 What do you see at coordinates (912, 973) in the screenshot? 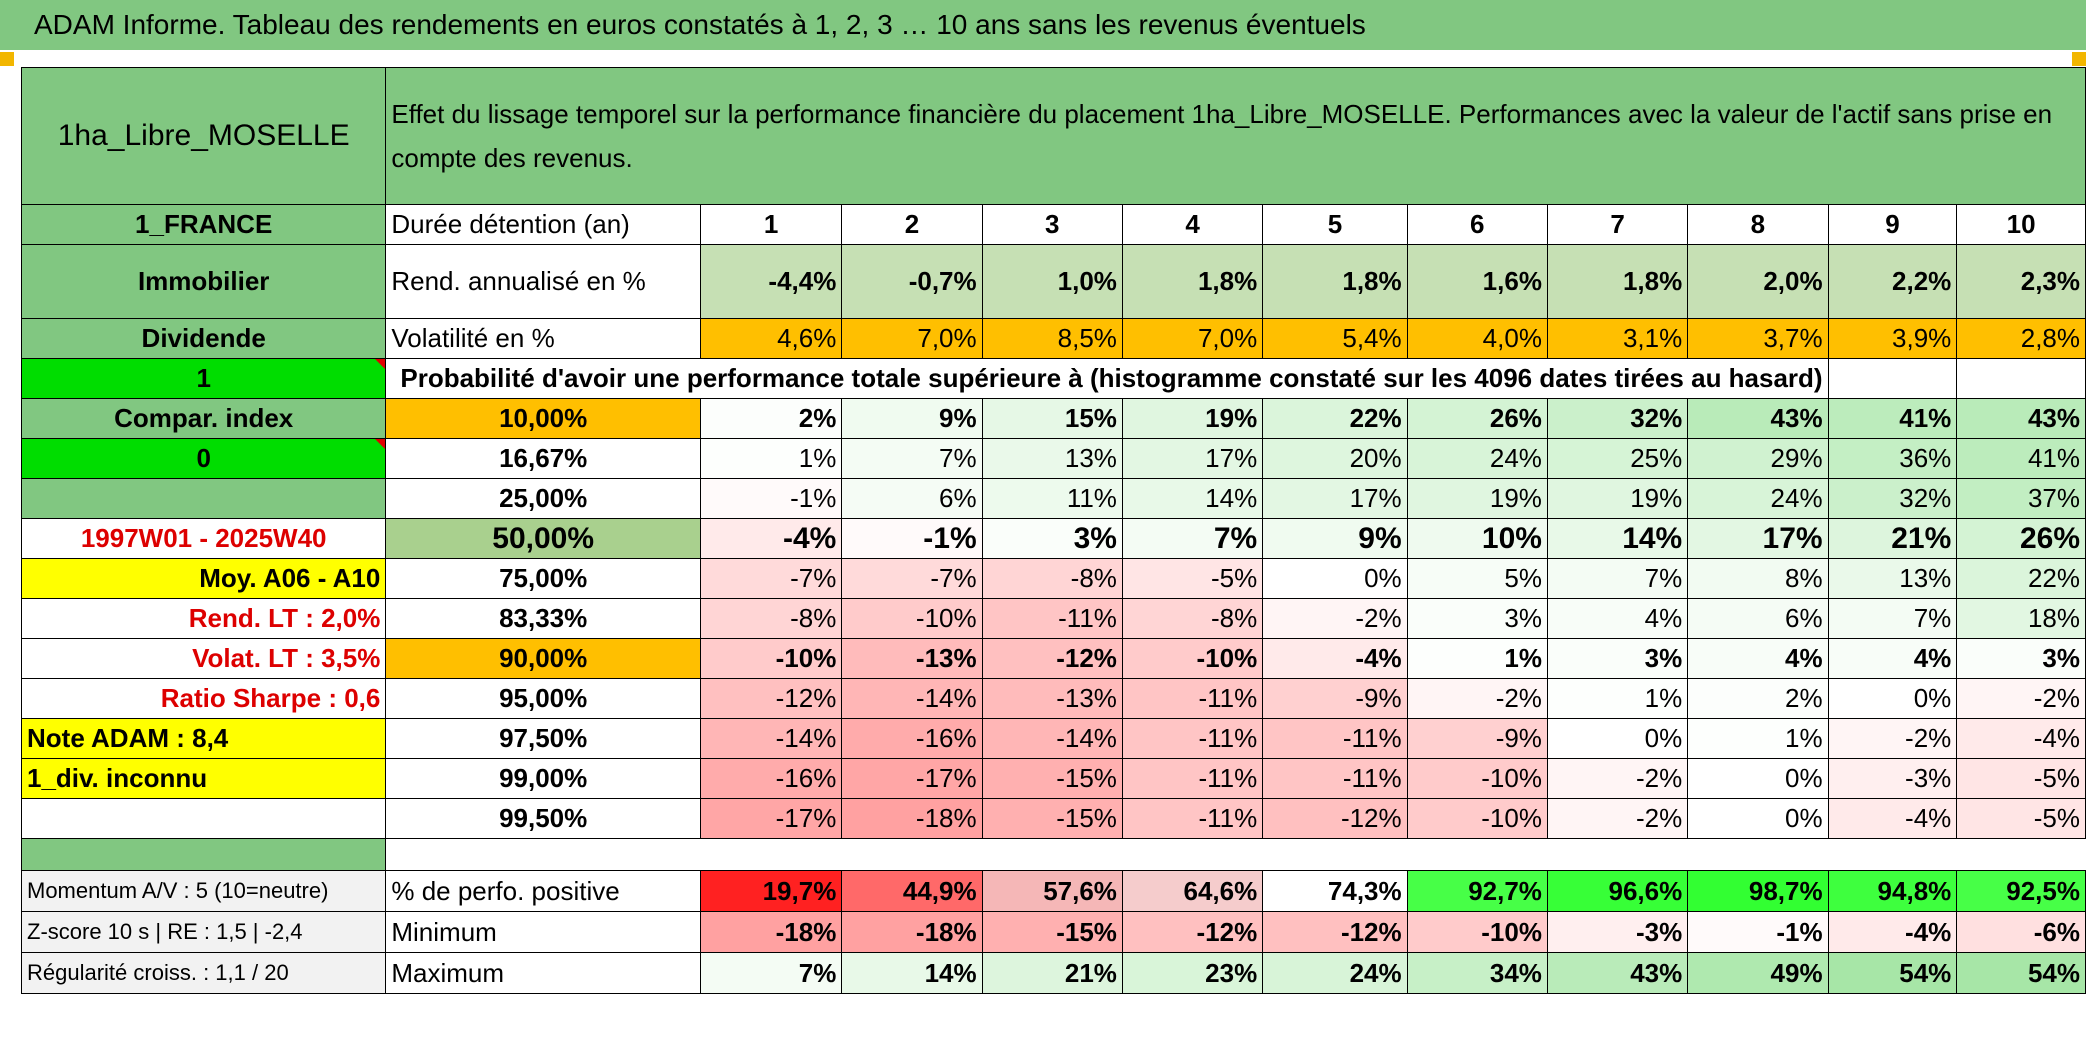
I see `footer-value-cell: 14%` at bounding box center [912, 973].